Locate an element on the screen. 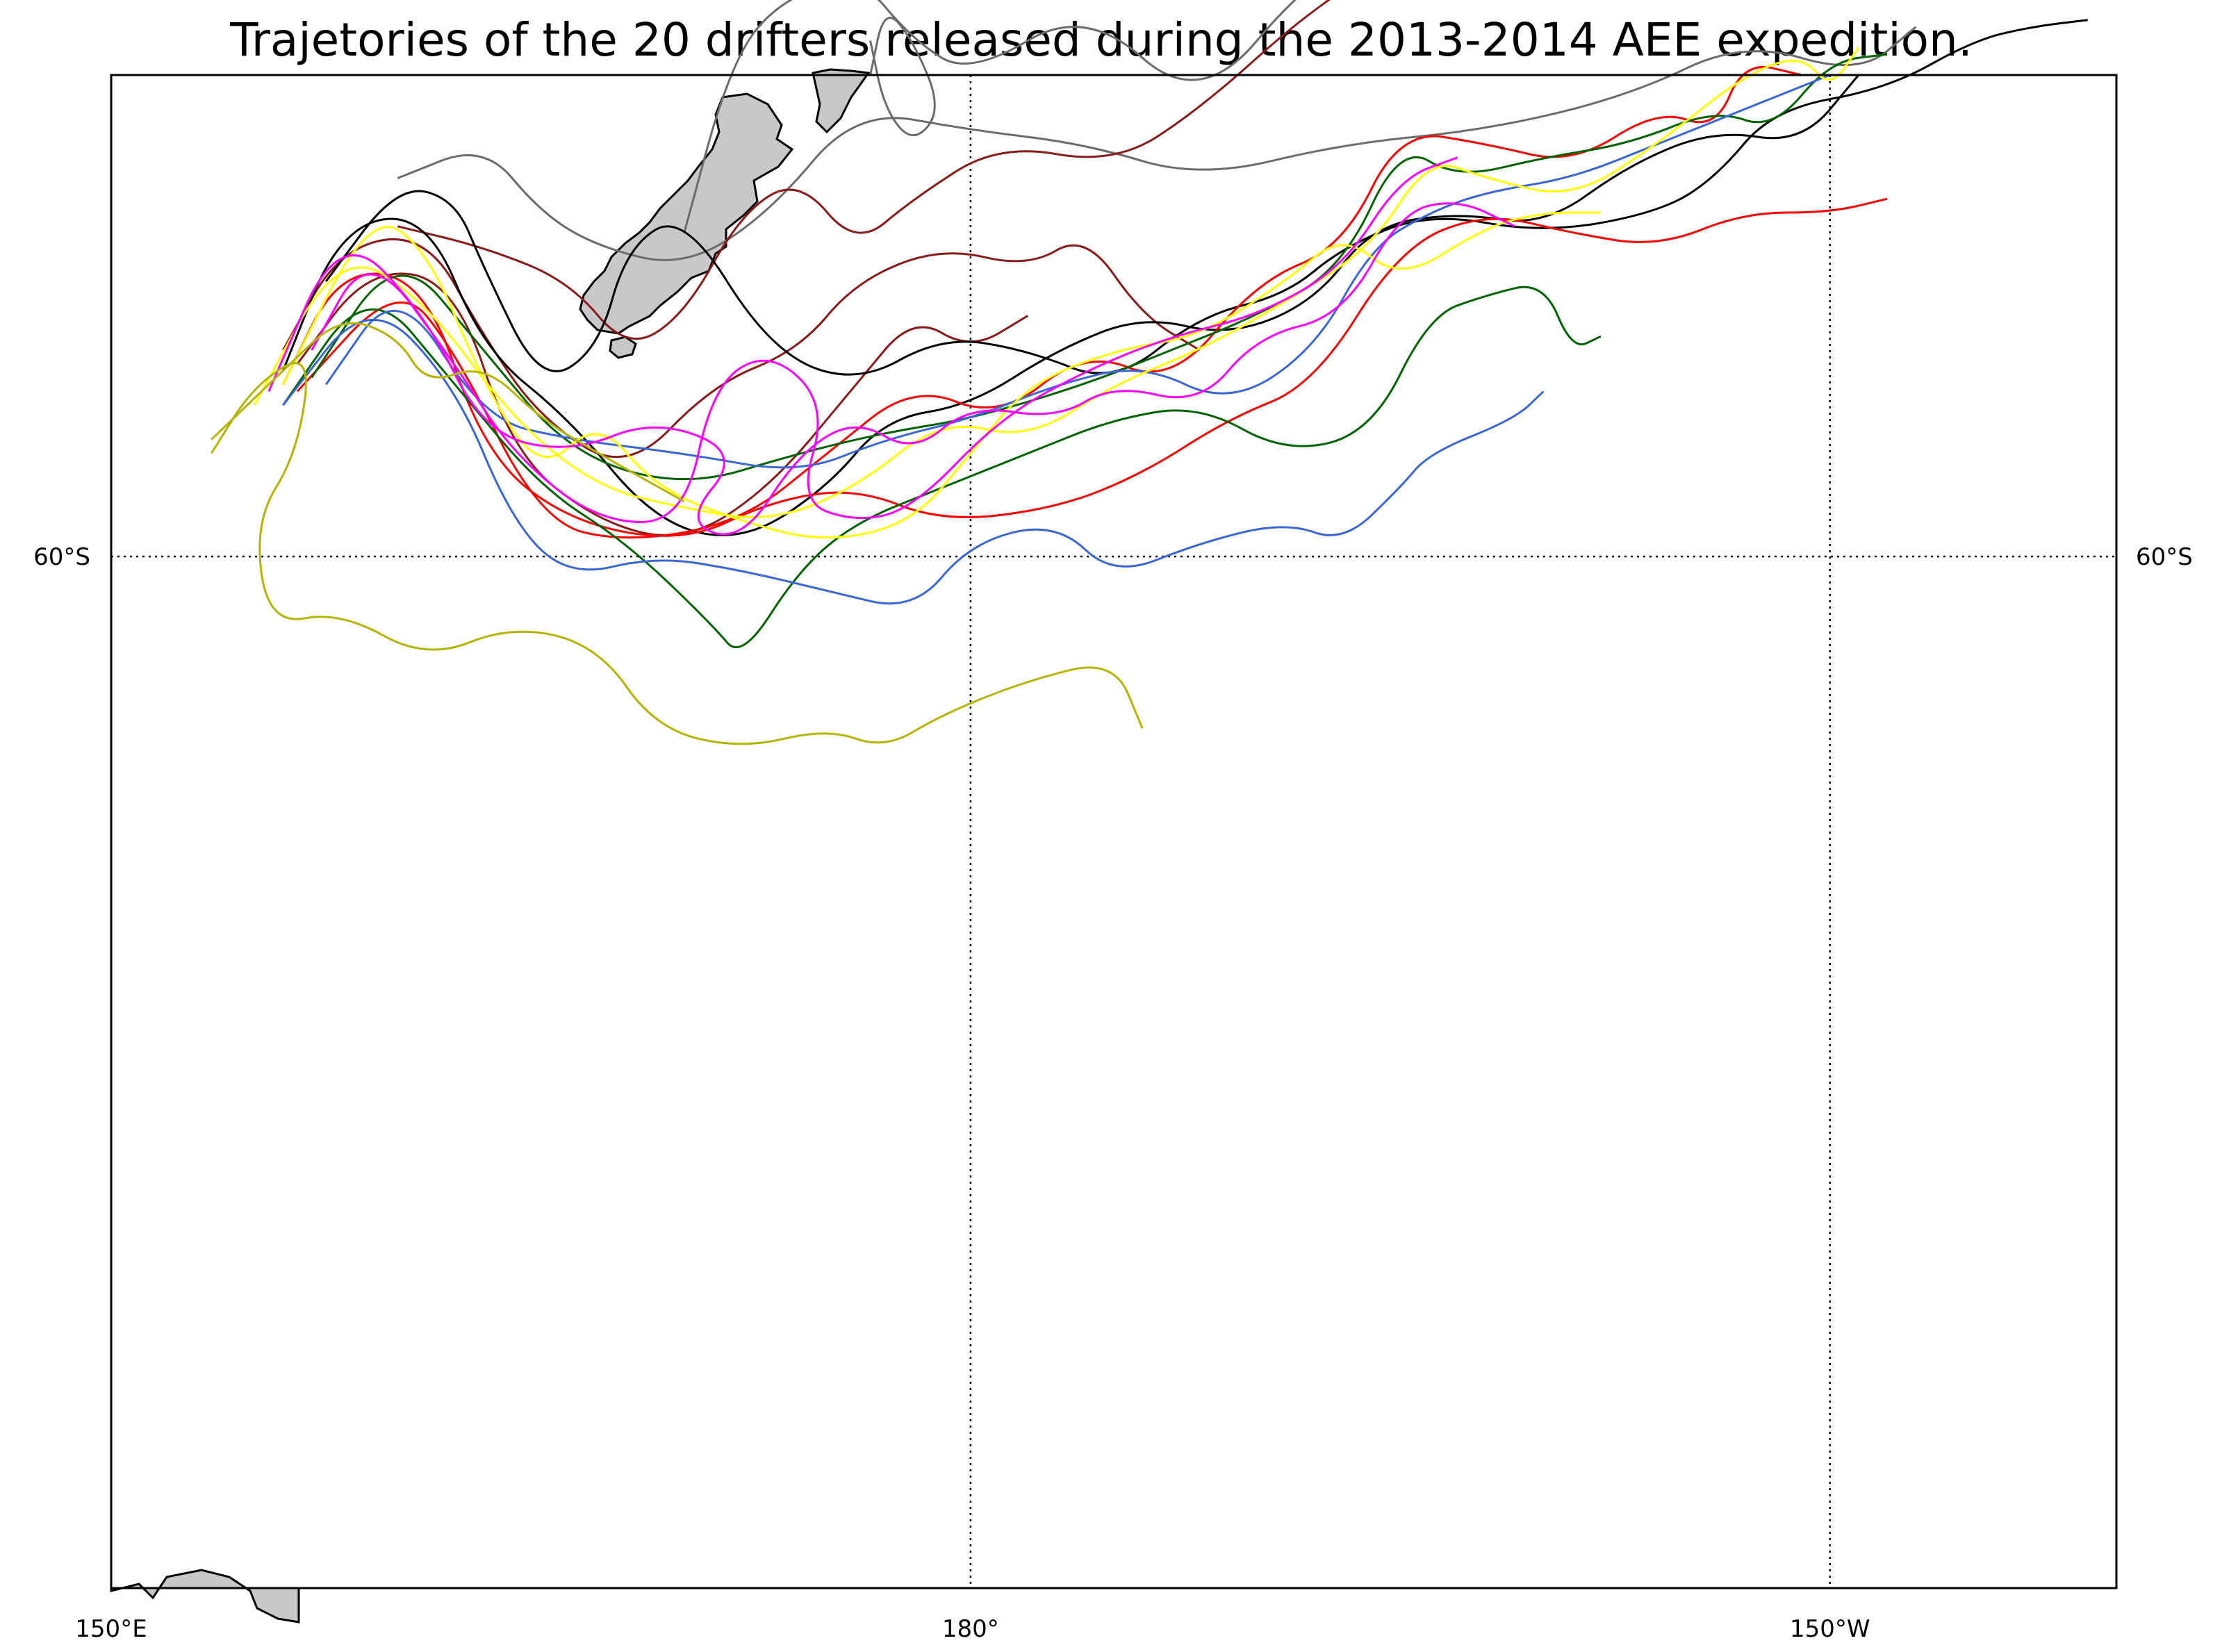 This screenshot has width=2222, height=1652. stewart-island is located at coordinates (623, 347).